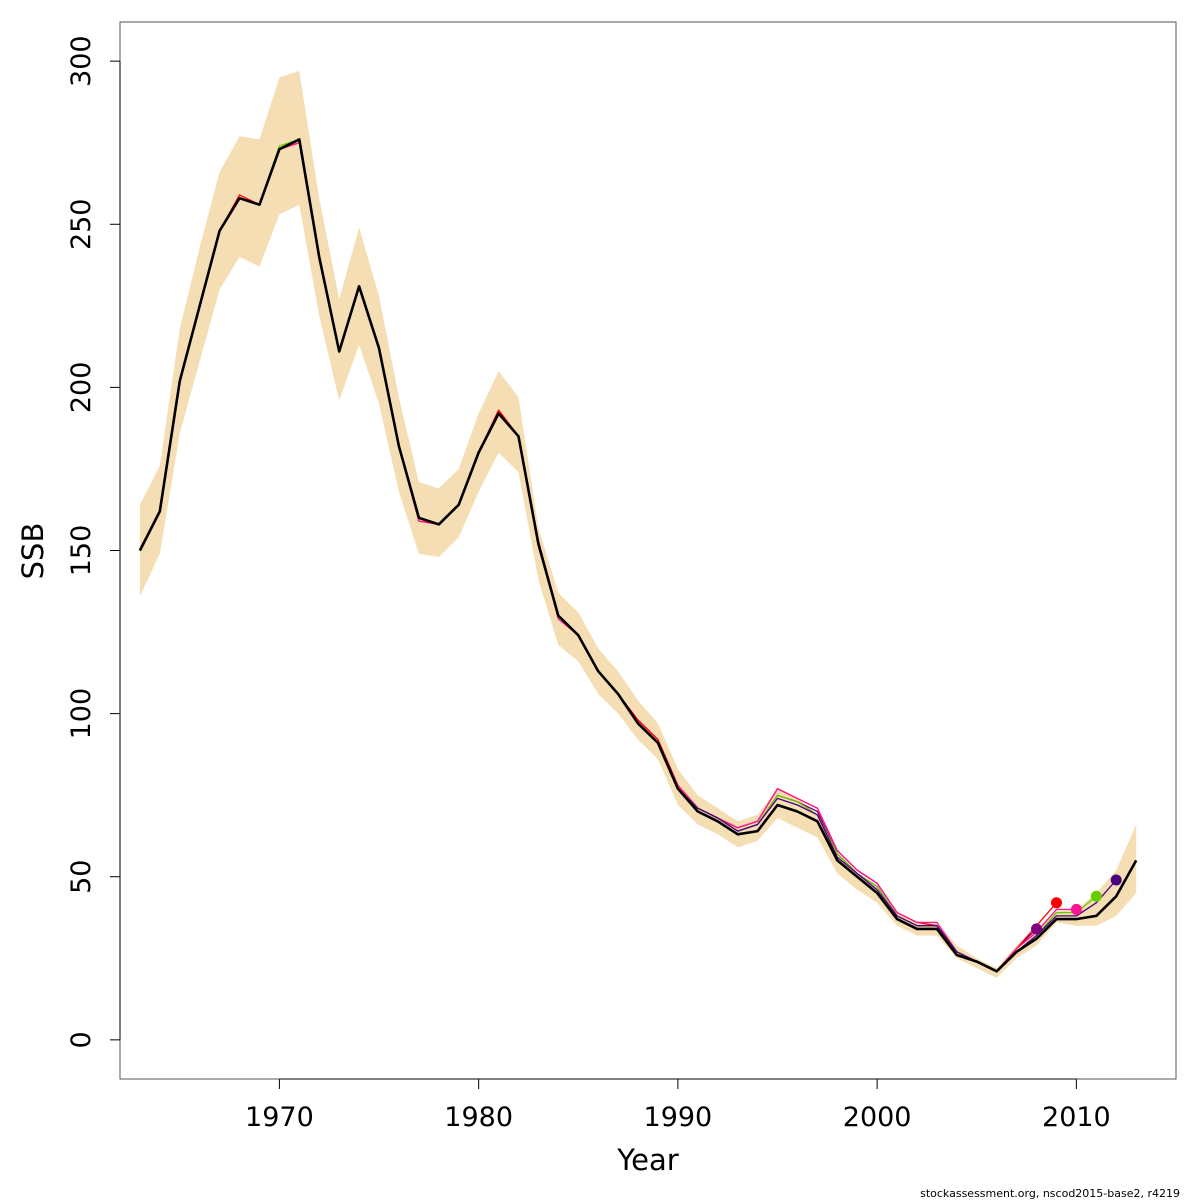 The height and width of the screenshot is (1200, 1200). What do you see at coordinates (81, 714) in the screenshot?
I see `y-tick-label: 100` at bounding box center [81, 714].